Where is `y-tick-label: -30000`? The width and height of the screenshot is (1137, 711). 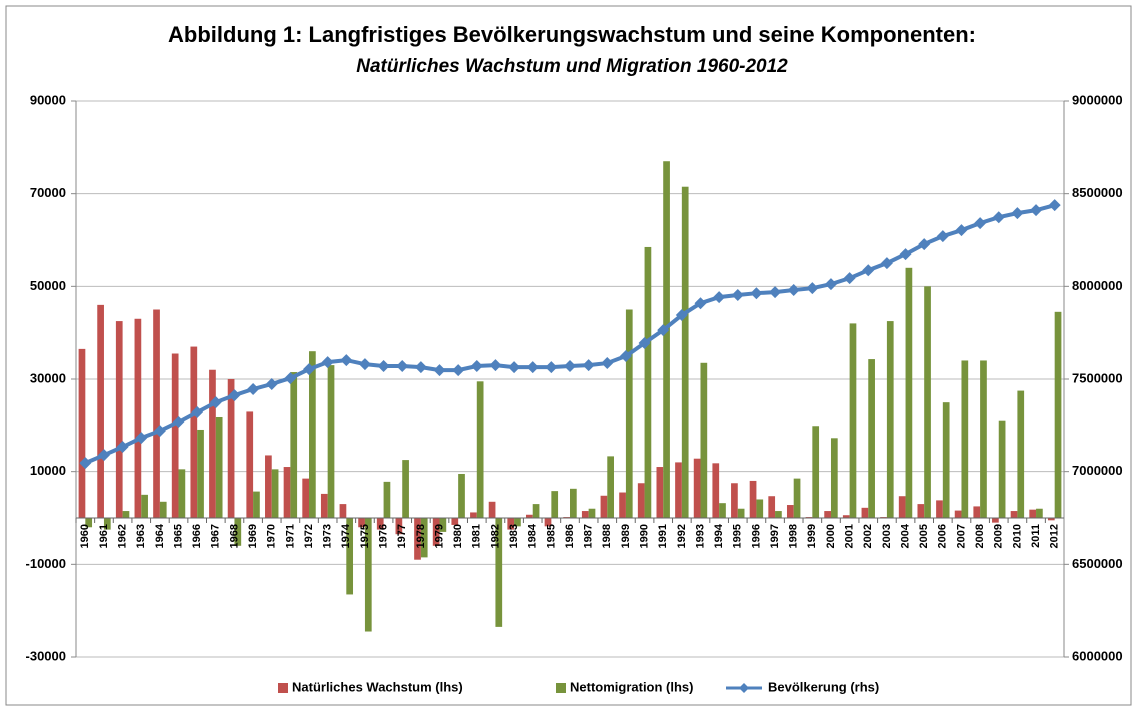
y-tick-label: -30000 is located at coordinates (46, 655).